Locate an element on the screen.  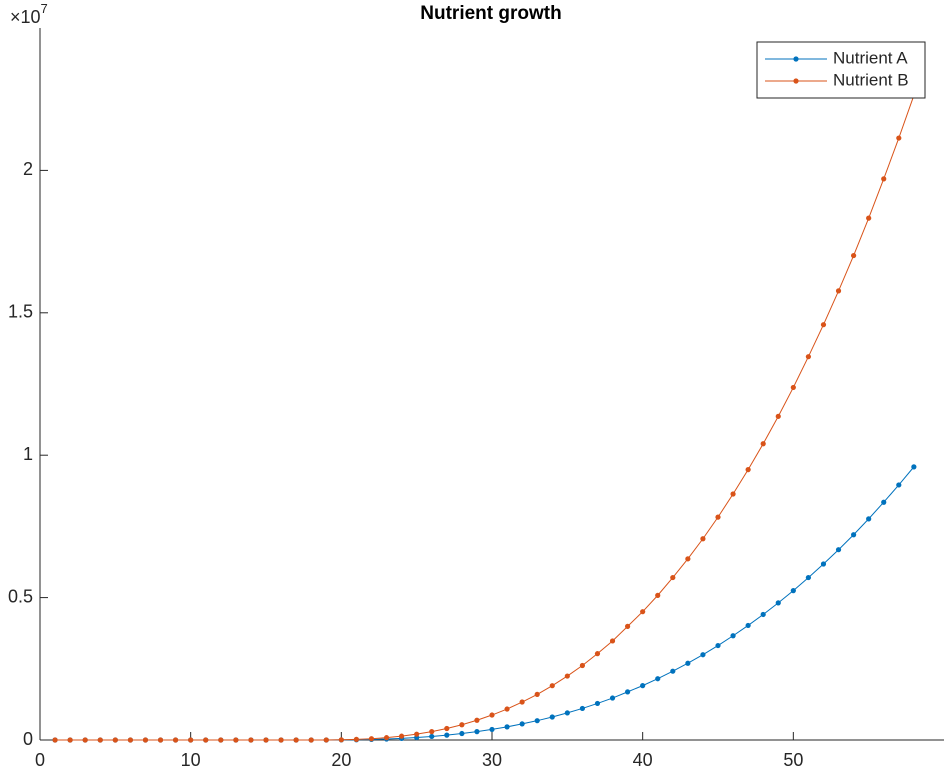
y-tick-label: 0.5 is located at coordinates (20, 596).